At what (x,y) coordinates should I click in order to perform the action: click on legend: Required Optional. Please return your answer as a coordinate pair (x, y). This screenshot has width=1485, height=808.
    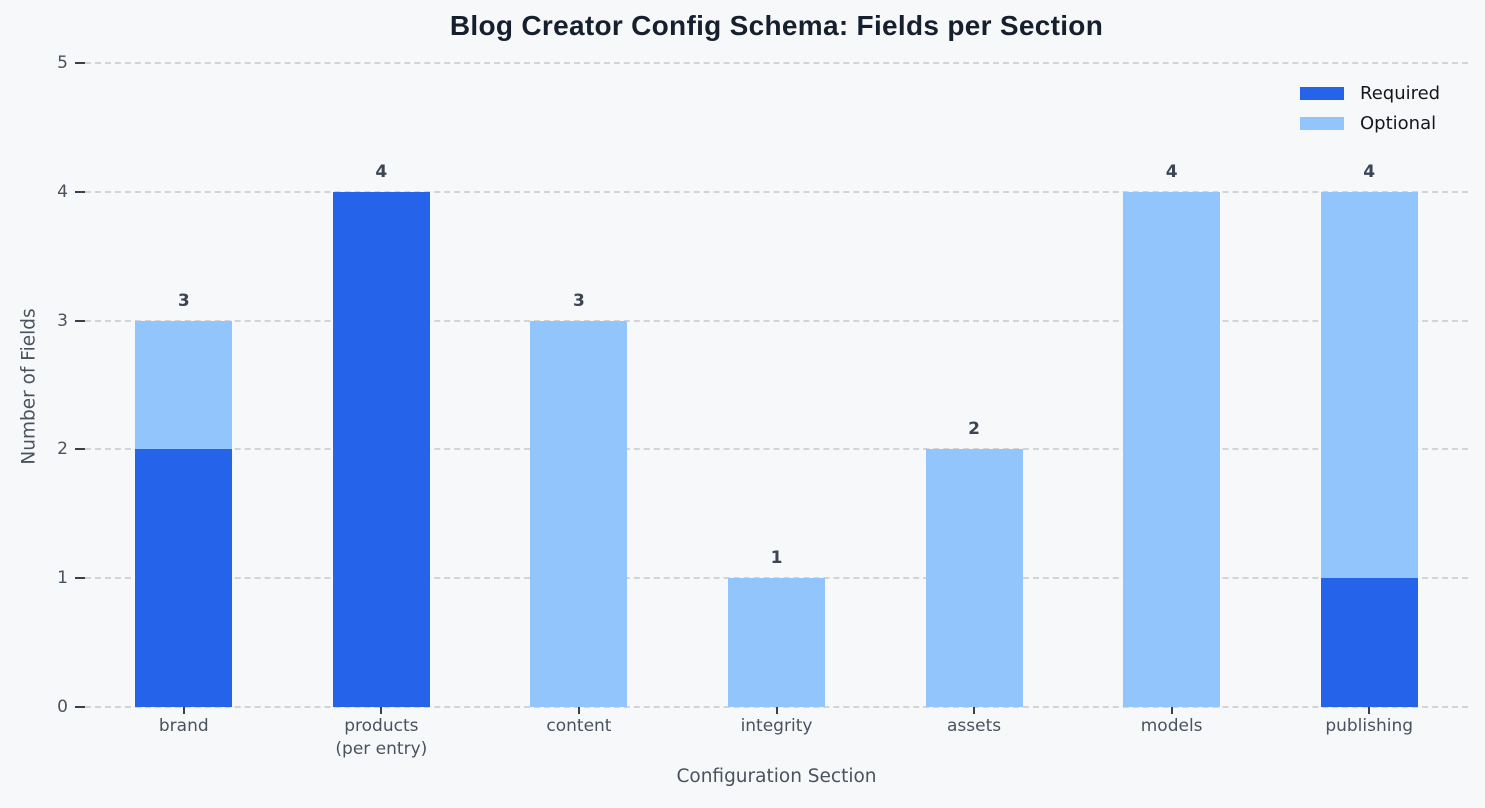
    Looking at the image, I should click on (1370, 108).